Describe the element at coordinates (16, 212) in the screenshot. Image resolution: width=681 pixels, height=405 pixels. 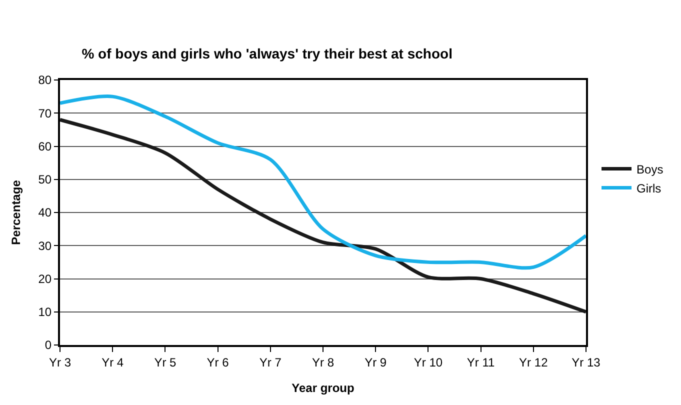
I see `y-axis-title: Percentage` at that location.